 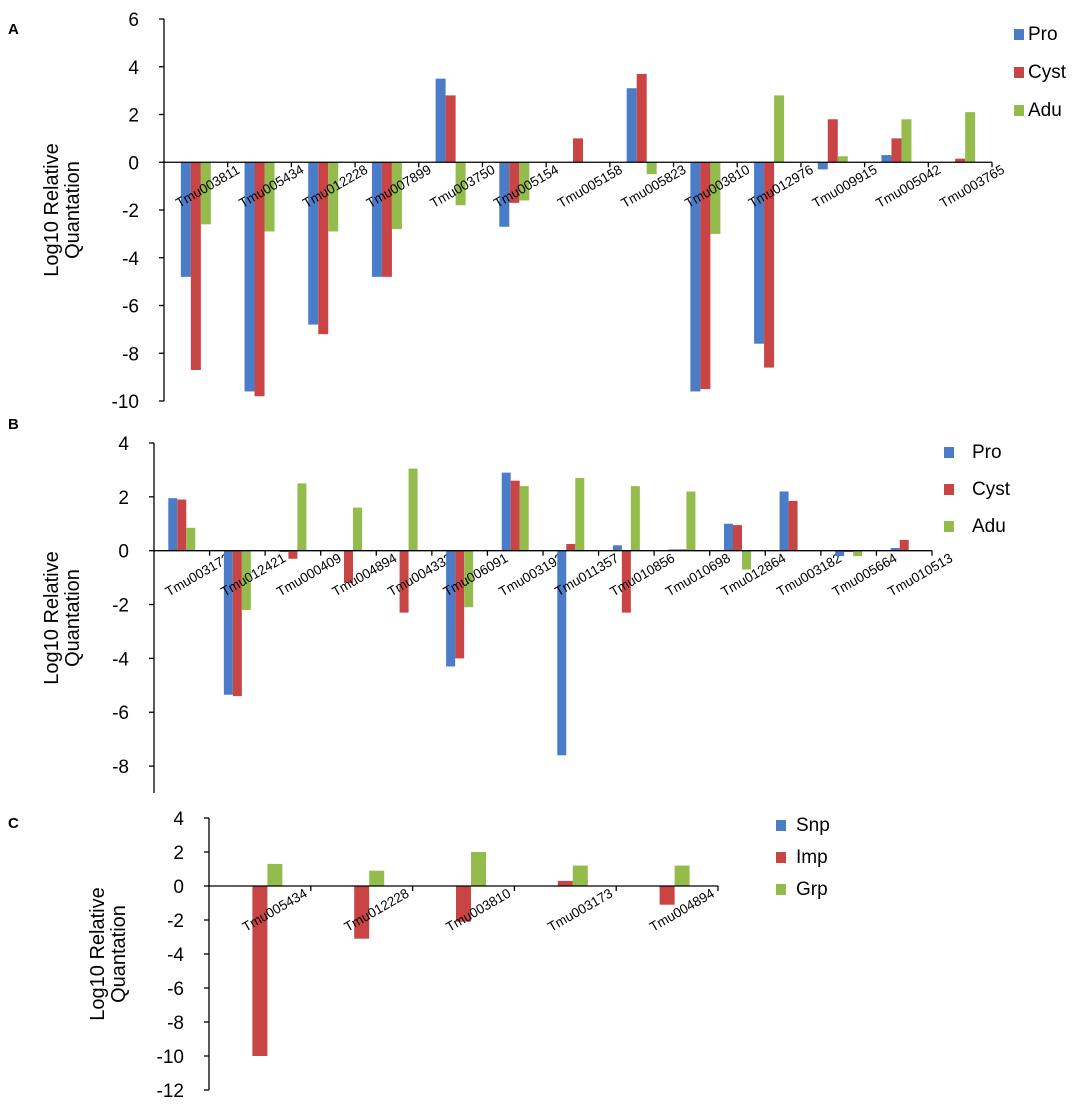 What do you see at coordinates (62, 617) in the screenshot?
I see `panel-b-y-axis-title: Log10 RelativeQuantation` at bounding box center [62, 617].